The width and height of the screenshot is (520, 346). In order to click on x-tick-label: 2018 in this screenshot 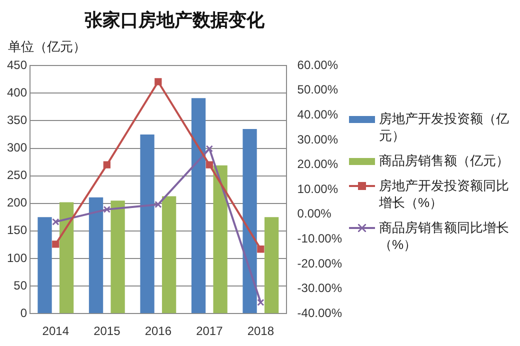, I will do `click(260, 331)`.